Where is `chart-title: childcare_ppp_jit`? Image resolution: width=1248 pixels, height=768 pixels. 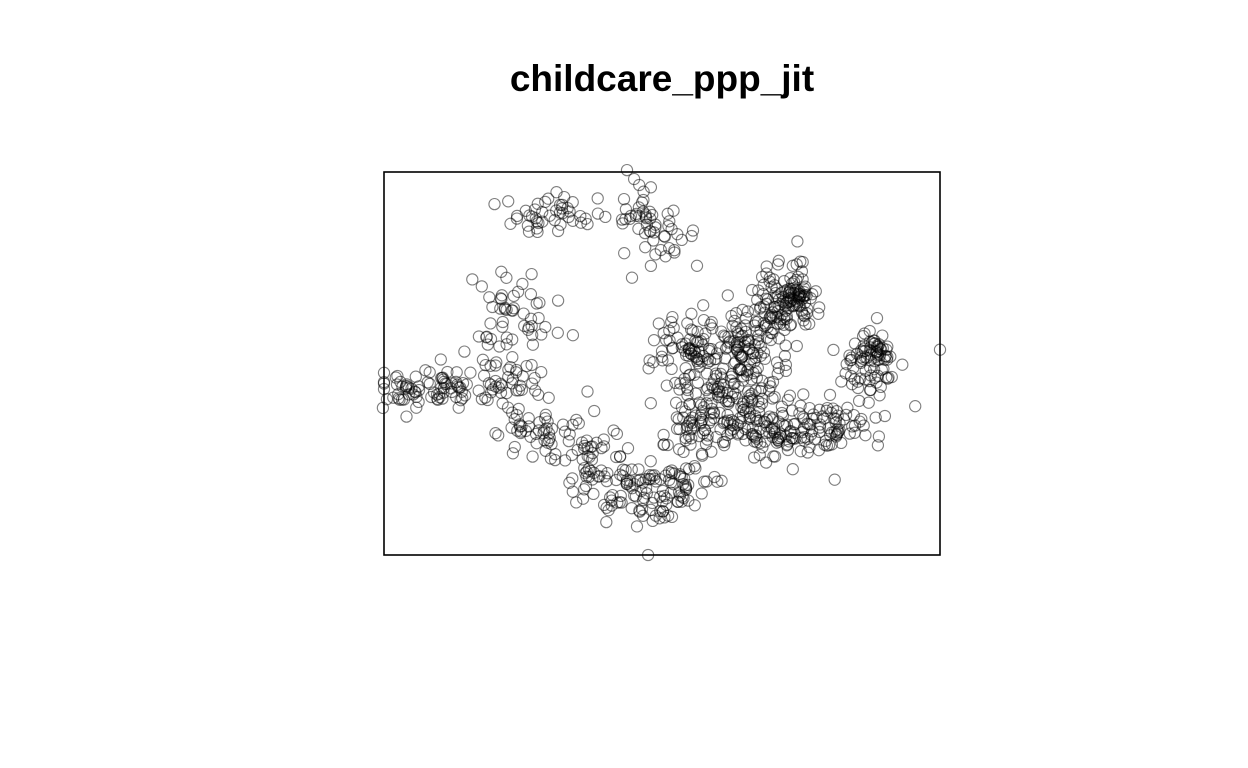 chart-title: childcare_ppp_jit is located at coordinates (662, 78).